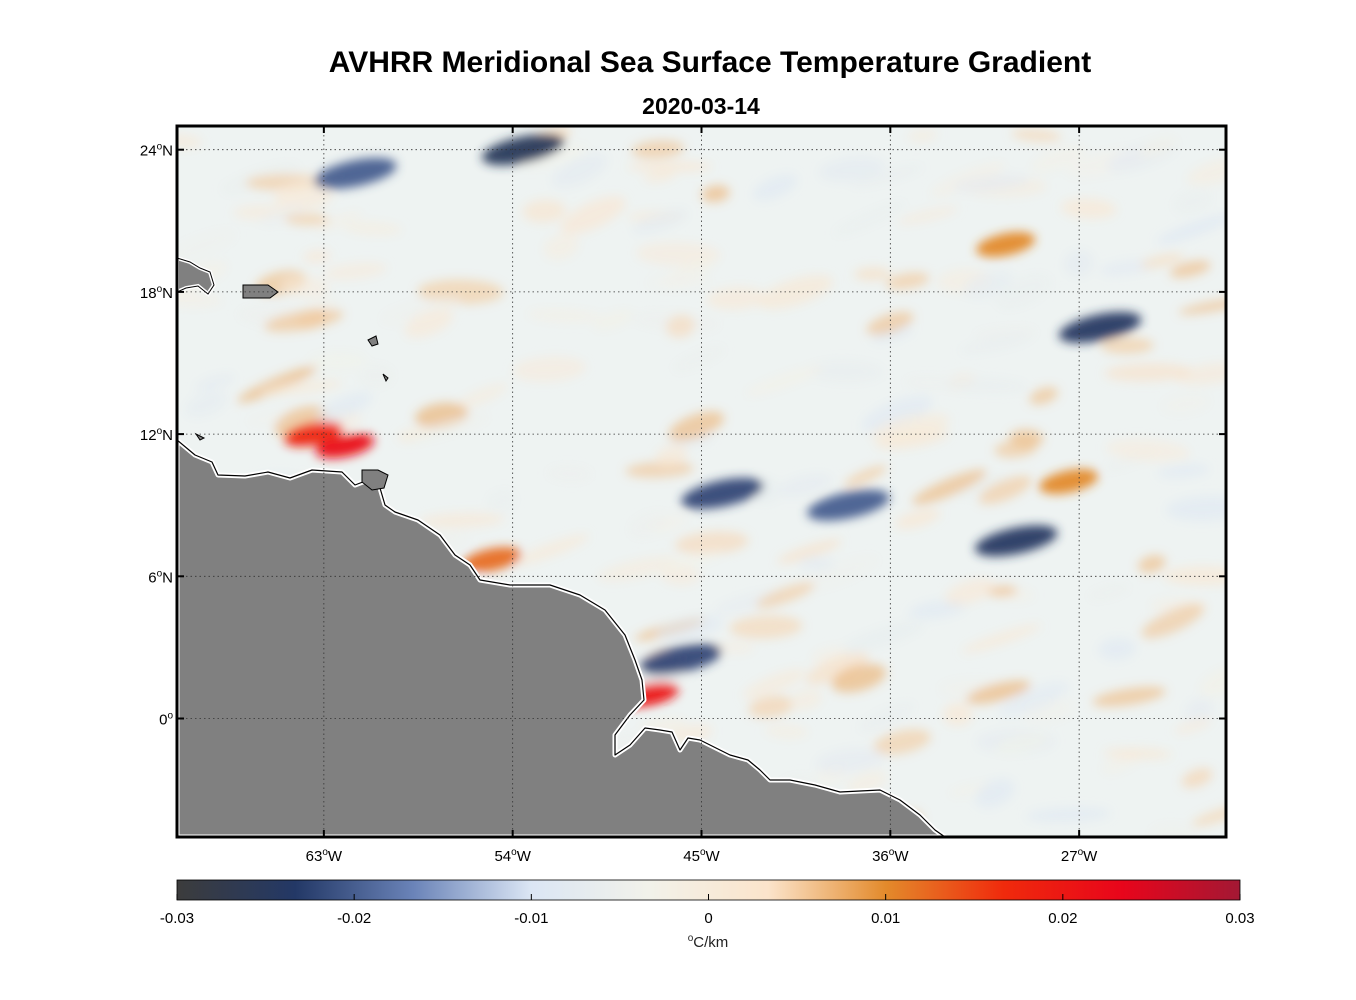 The width and height of the screenshot is (1356, 1000). What do you see at coordinates (375, 480) in the screenshot?
I see `island-trinidad` at bounding box center [375, 480].